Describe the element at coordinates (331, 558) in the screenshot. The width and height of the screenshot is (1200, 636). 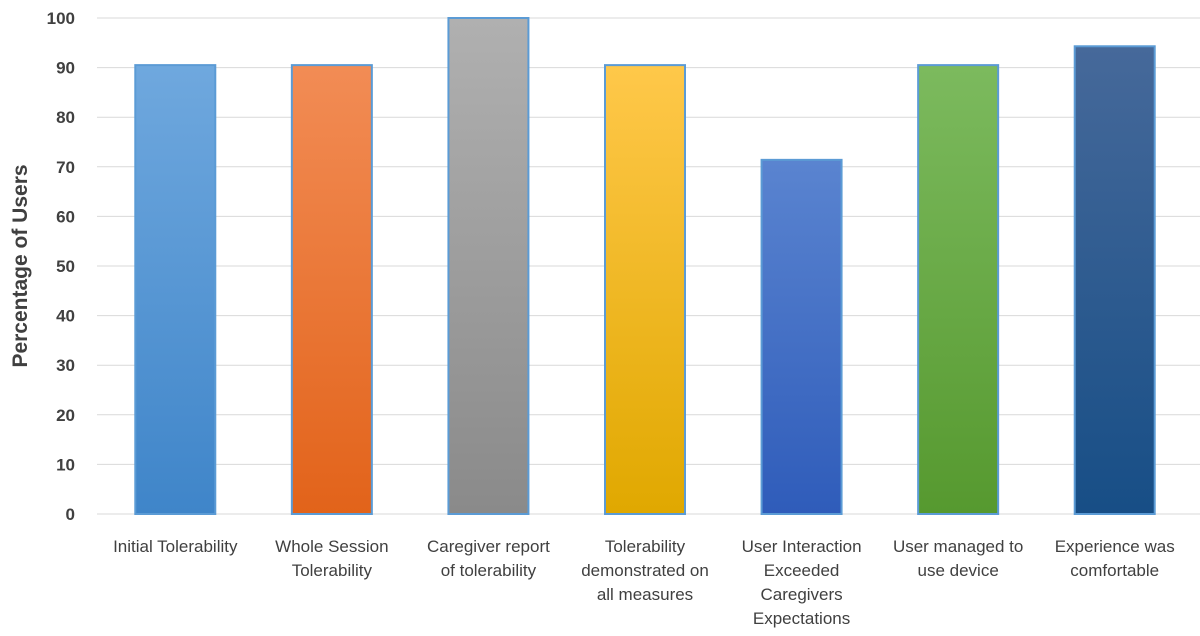
I see `x-tick-label: Whole Session Tolerability` at that location.